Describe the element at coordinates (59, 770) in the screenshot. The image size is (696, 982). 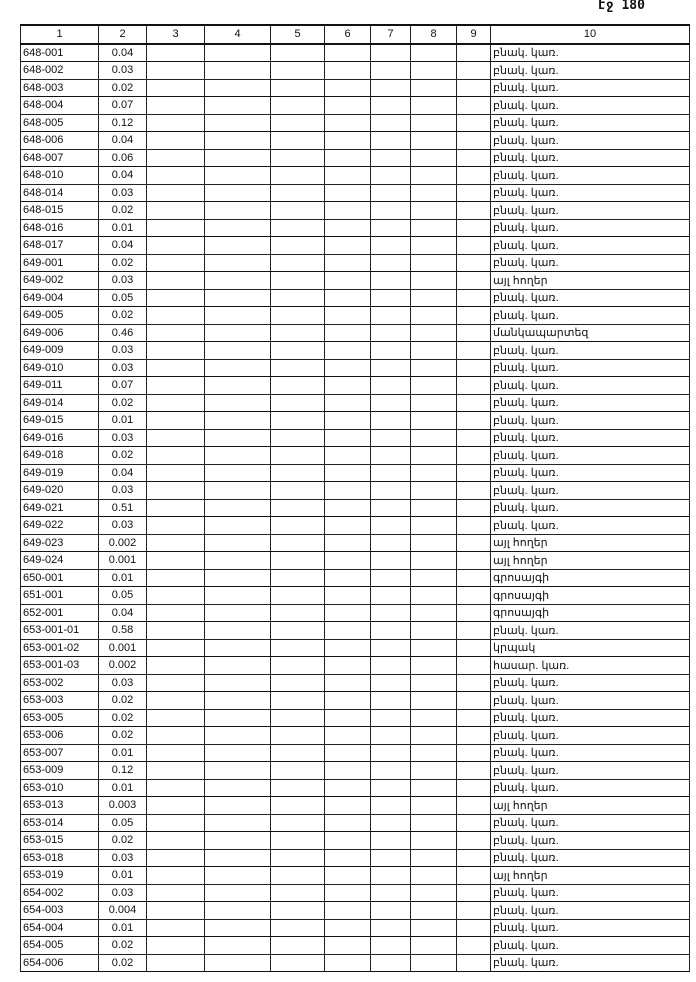
I see `parcel-code: 653-009` at that location.